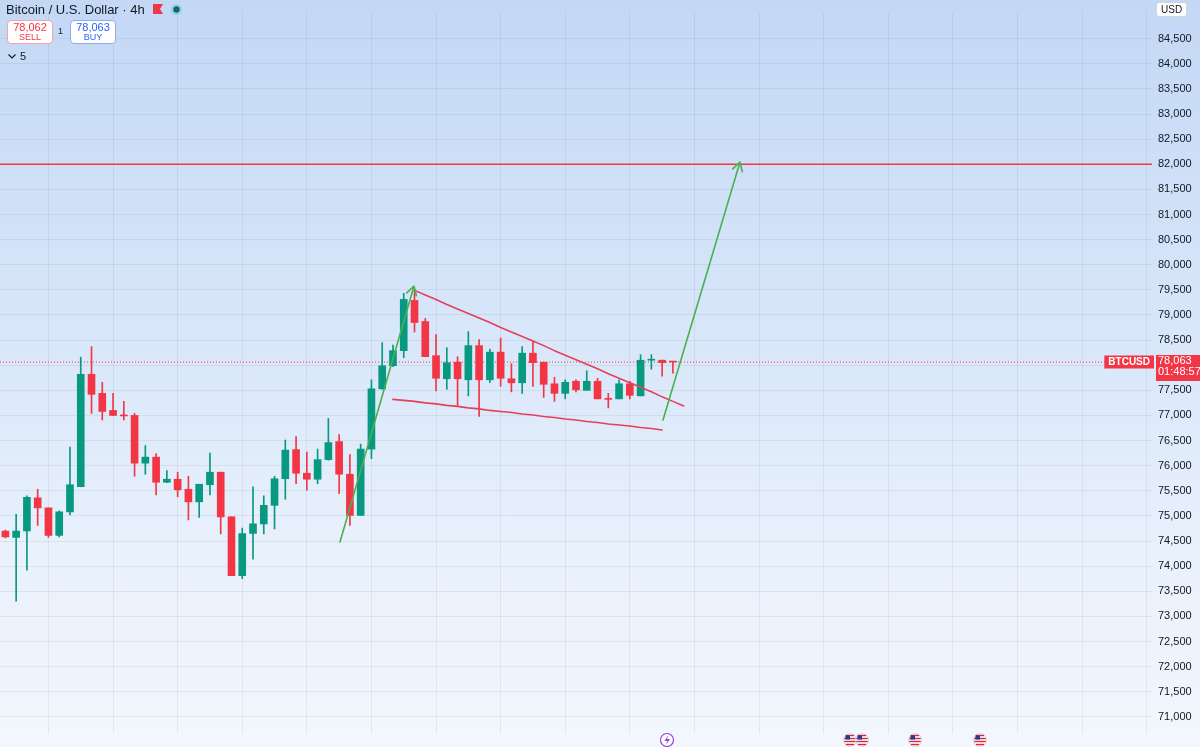 The width and height of the screenshot is (1200, 747). Describe the element at coordinates (1175, 288) in the screenshot. I see `y-tick-label: 79,500` at that location.